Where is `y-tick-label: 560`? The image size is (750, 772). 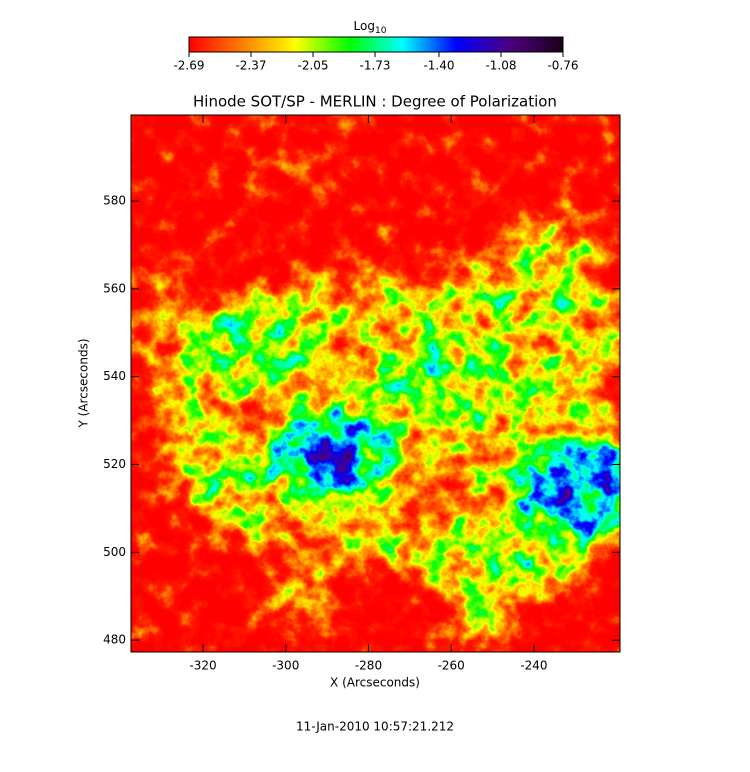 y-tick-label: 560 is located at coordinates (114, 288).